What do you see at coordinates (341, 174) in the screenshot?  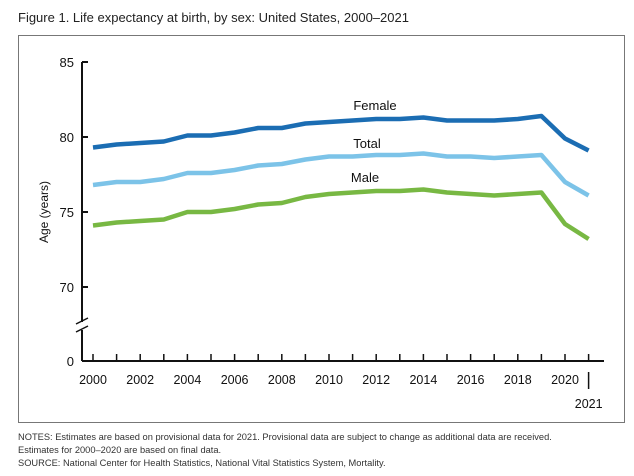 I see `series-line-total` at bounding box center [341, 174].